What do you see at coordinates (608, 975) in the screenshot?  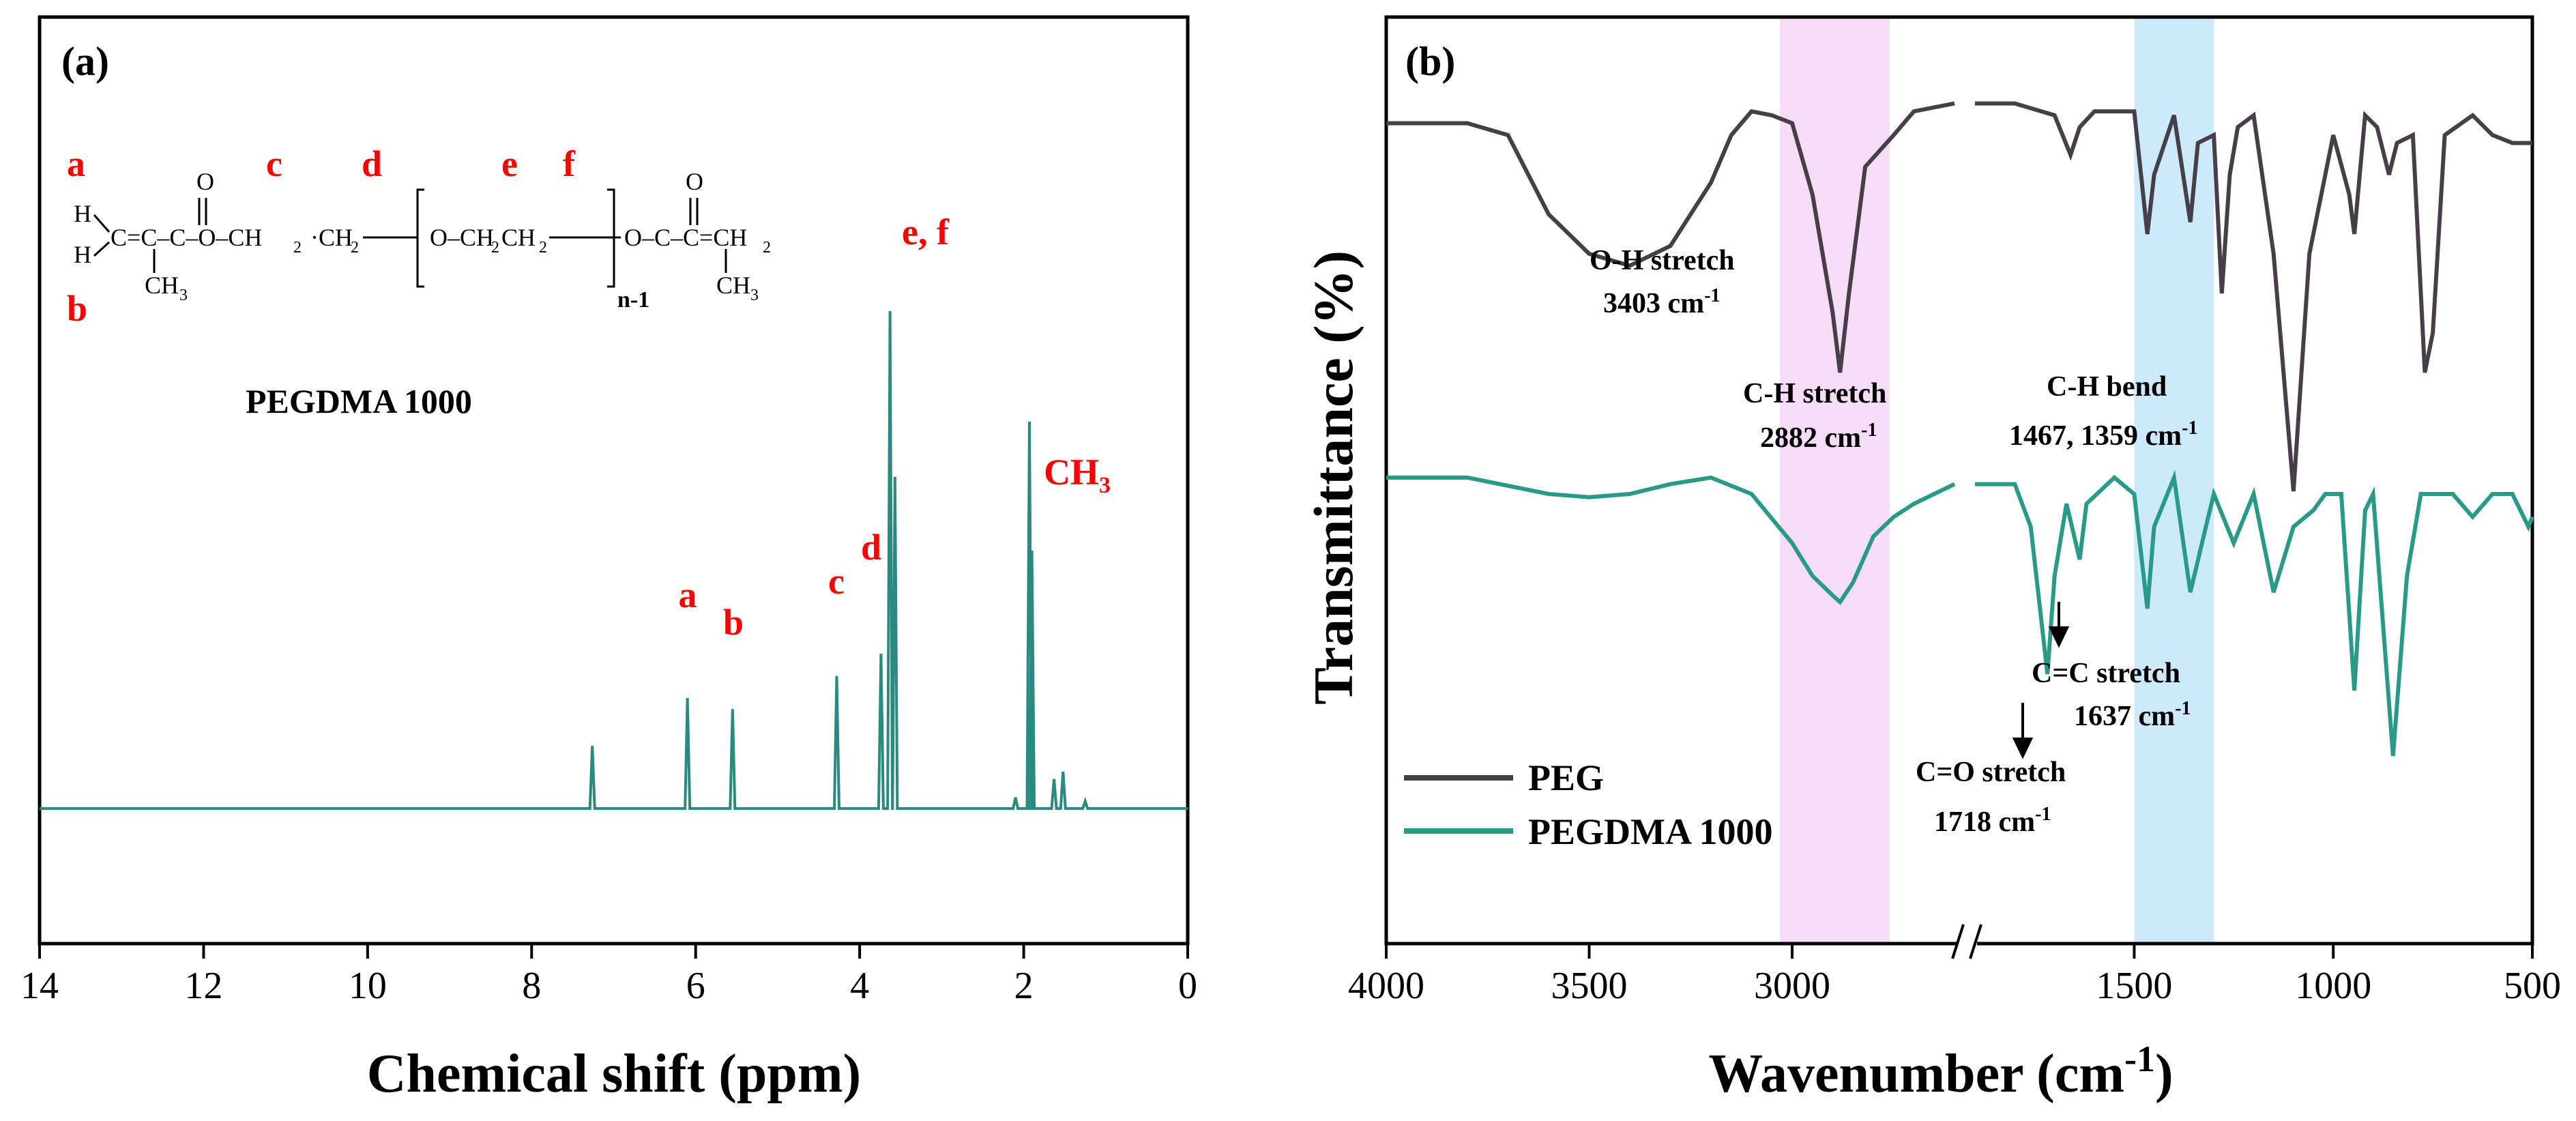 I see `nmr-x-ticks: 14 12 10 8 6 4 2 0` at bounding box center [608, 975].